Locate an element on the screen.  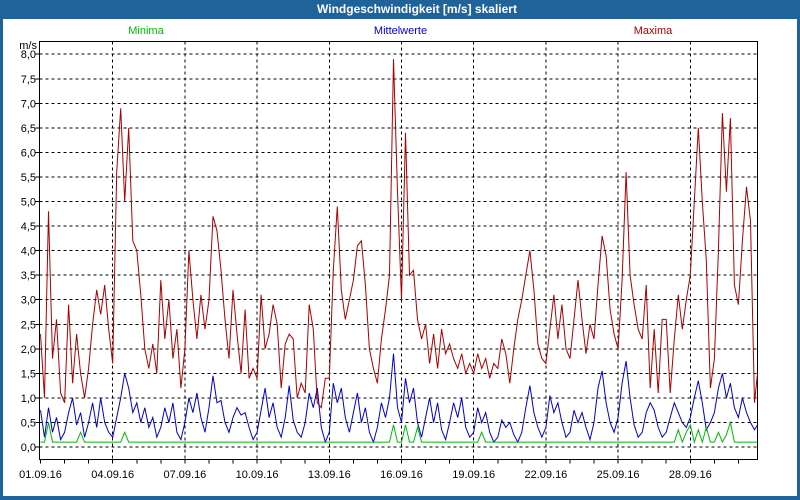
x-tick-label: 25.09.16 is located at coordinates (618, 475).